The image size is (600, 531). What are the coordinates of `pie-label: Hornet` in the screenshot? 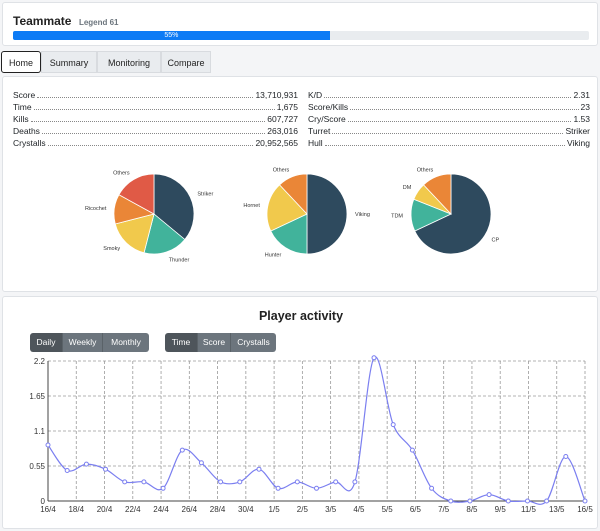 It's located at (251, 206).